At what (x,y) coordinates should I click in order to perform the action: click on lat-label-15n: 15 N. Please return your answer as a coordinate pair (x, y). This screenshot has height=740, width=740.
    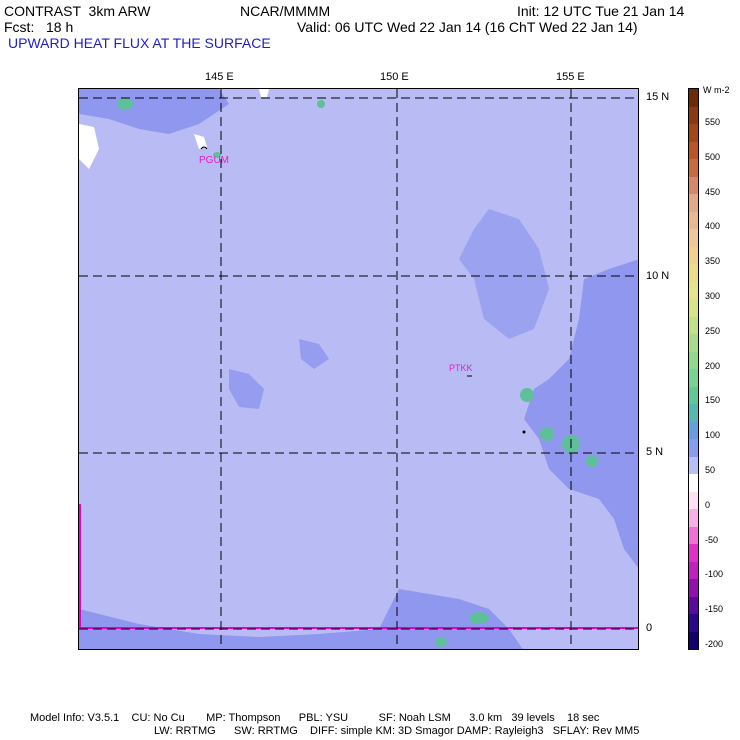
    Looking at the image, I should click on (658, 97).